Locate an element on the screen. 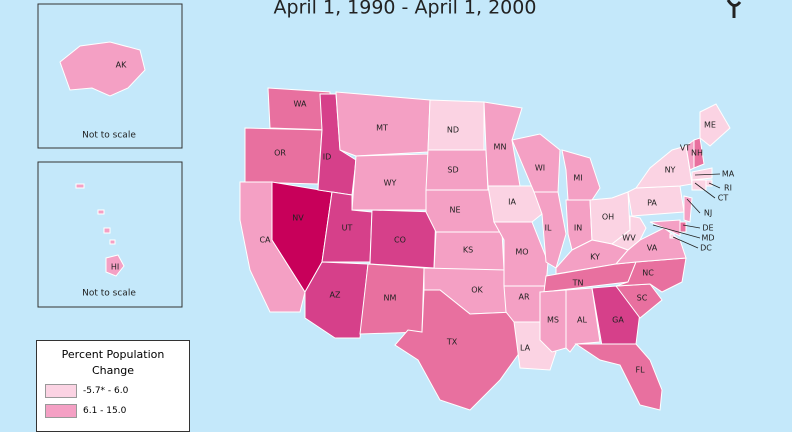 The image size is (792, 432). state-label: ND is located at coordinates (453, 130).